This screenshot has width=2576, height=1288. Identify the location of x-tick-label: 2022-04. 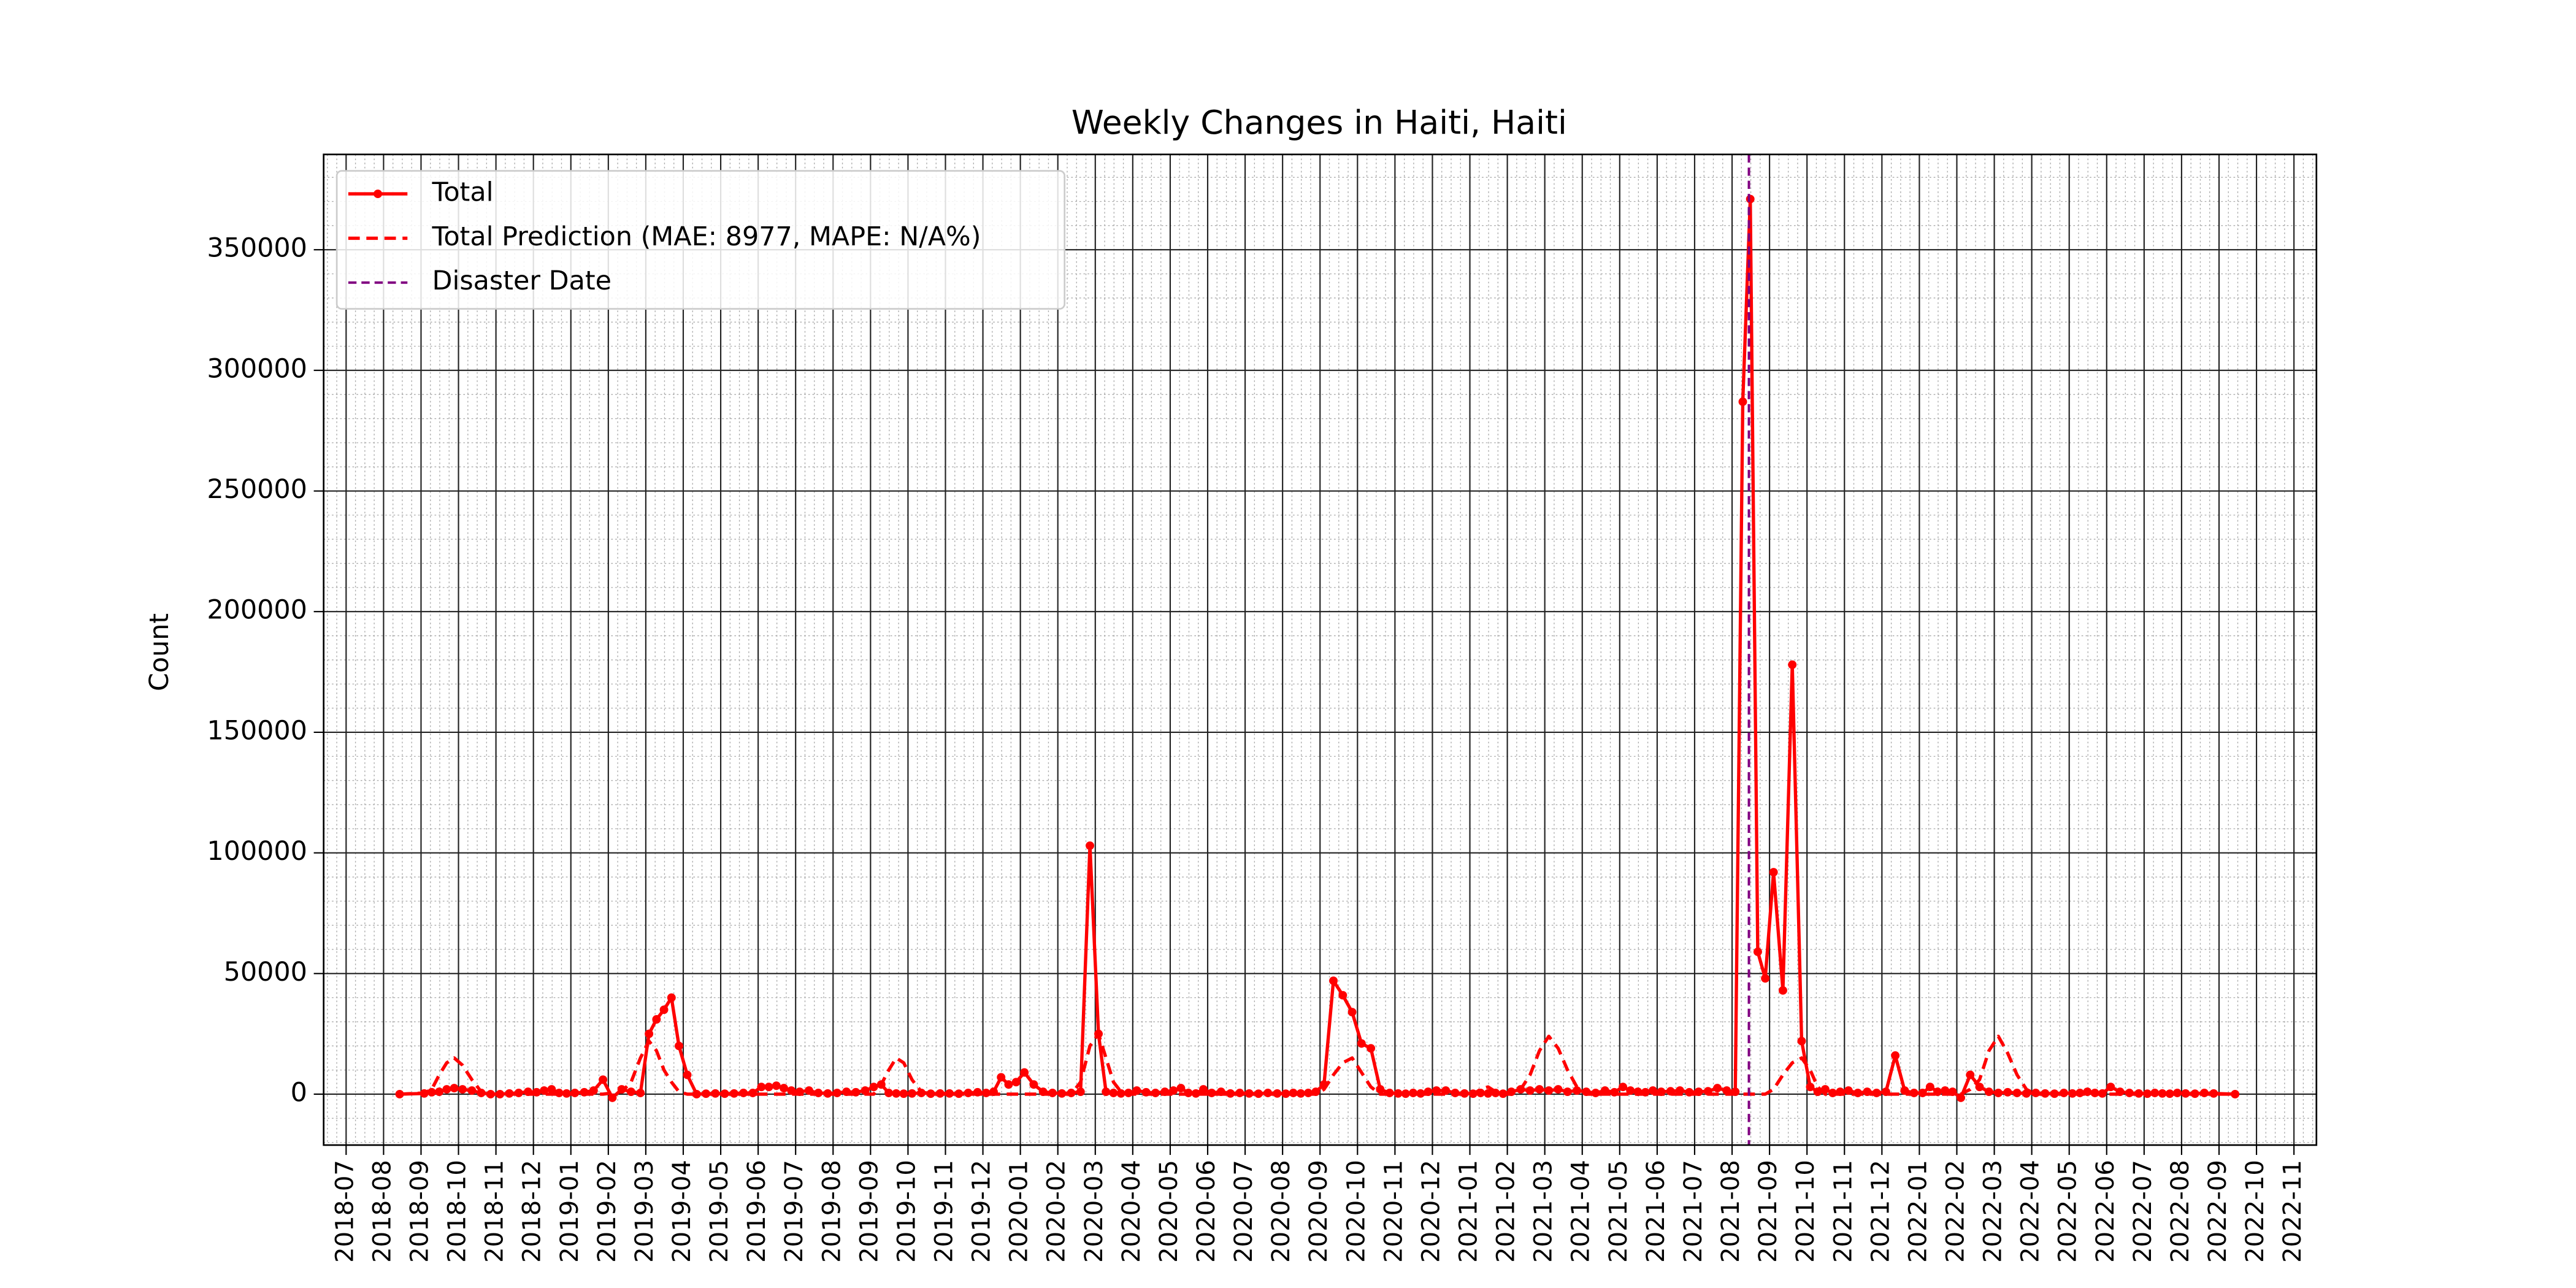
(2031, 1211).